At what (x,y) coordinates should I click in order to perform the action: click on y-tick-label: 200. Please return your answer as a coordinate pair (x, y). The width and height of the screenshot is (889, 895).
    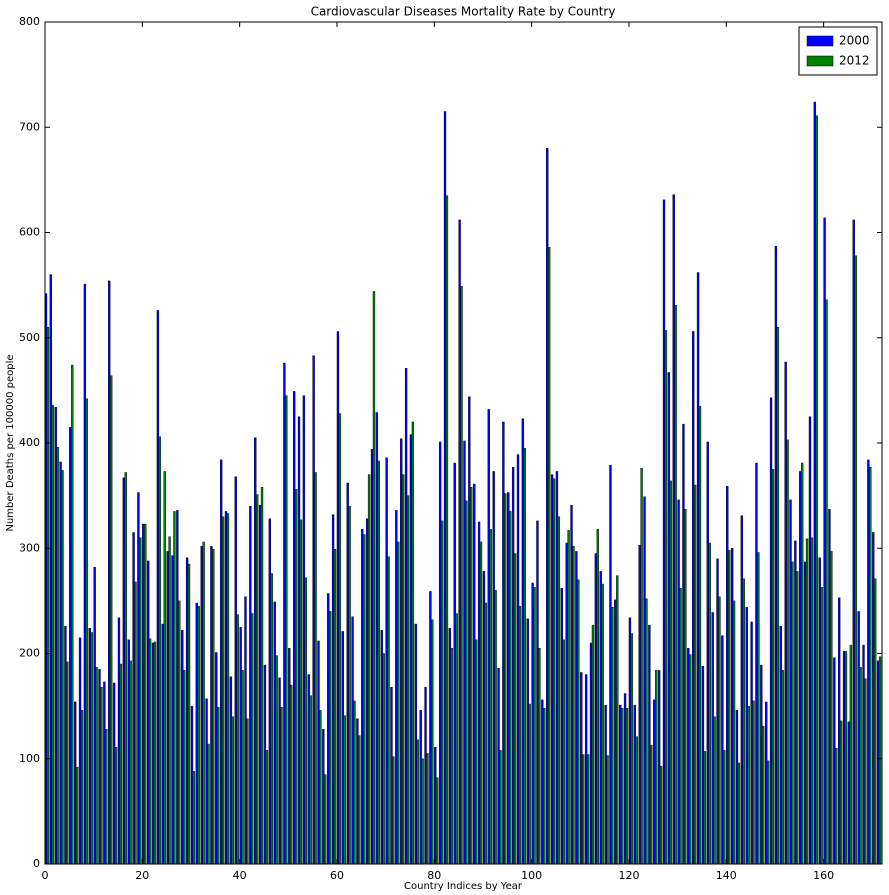
    Looking at the image, I should click on (29, 653).